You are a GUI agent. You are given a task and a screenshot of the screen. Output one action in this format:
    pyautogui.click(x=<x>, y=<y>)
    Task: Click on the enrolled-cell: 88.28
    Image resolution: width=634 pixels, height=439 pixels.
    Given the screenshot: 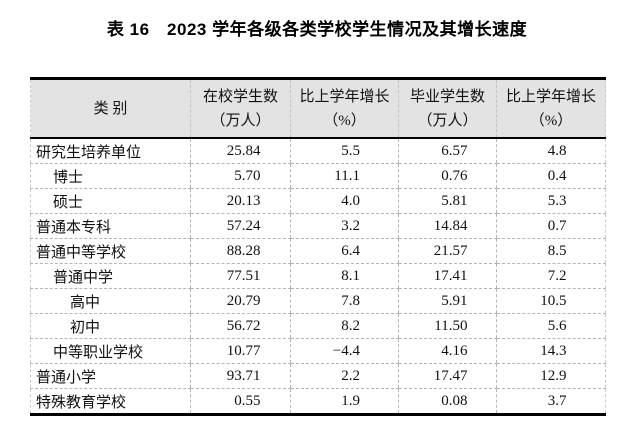 What is the action you would take?
    pyautogui.click(x=240, y=251)
    